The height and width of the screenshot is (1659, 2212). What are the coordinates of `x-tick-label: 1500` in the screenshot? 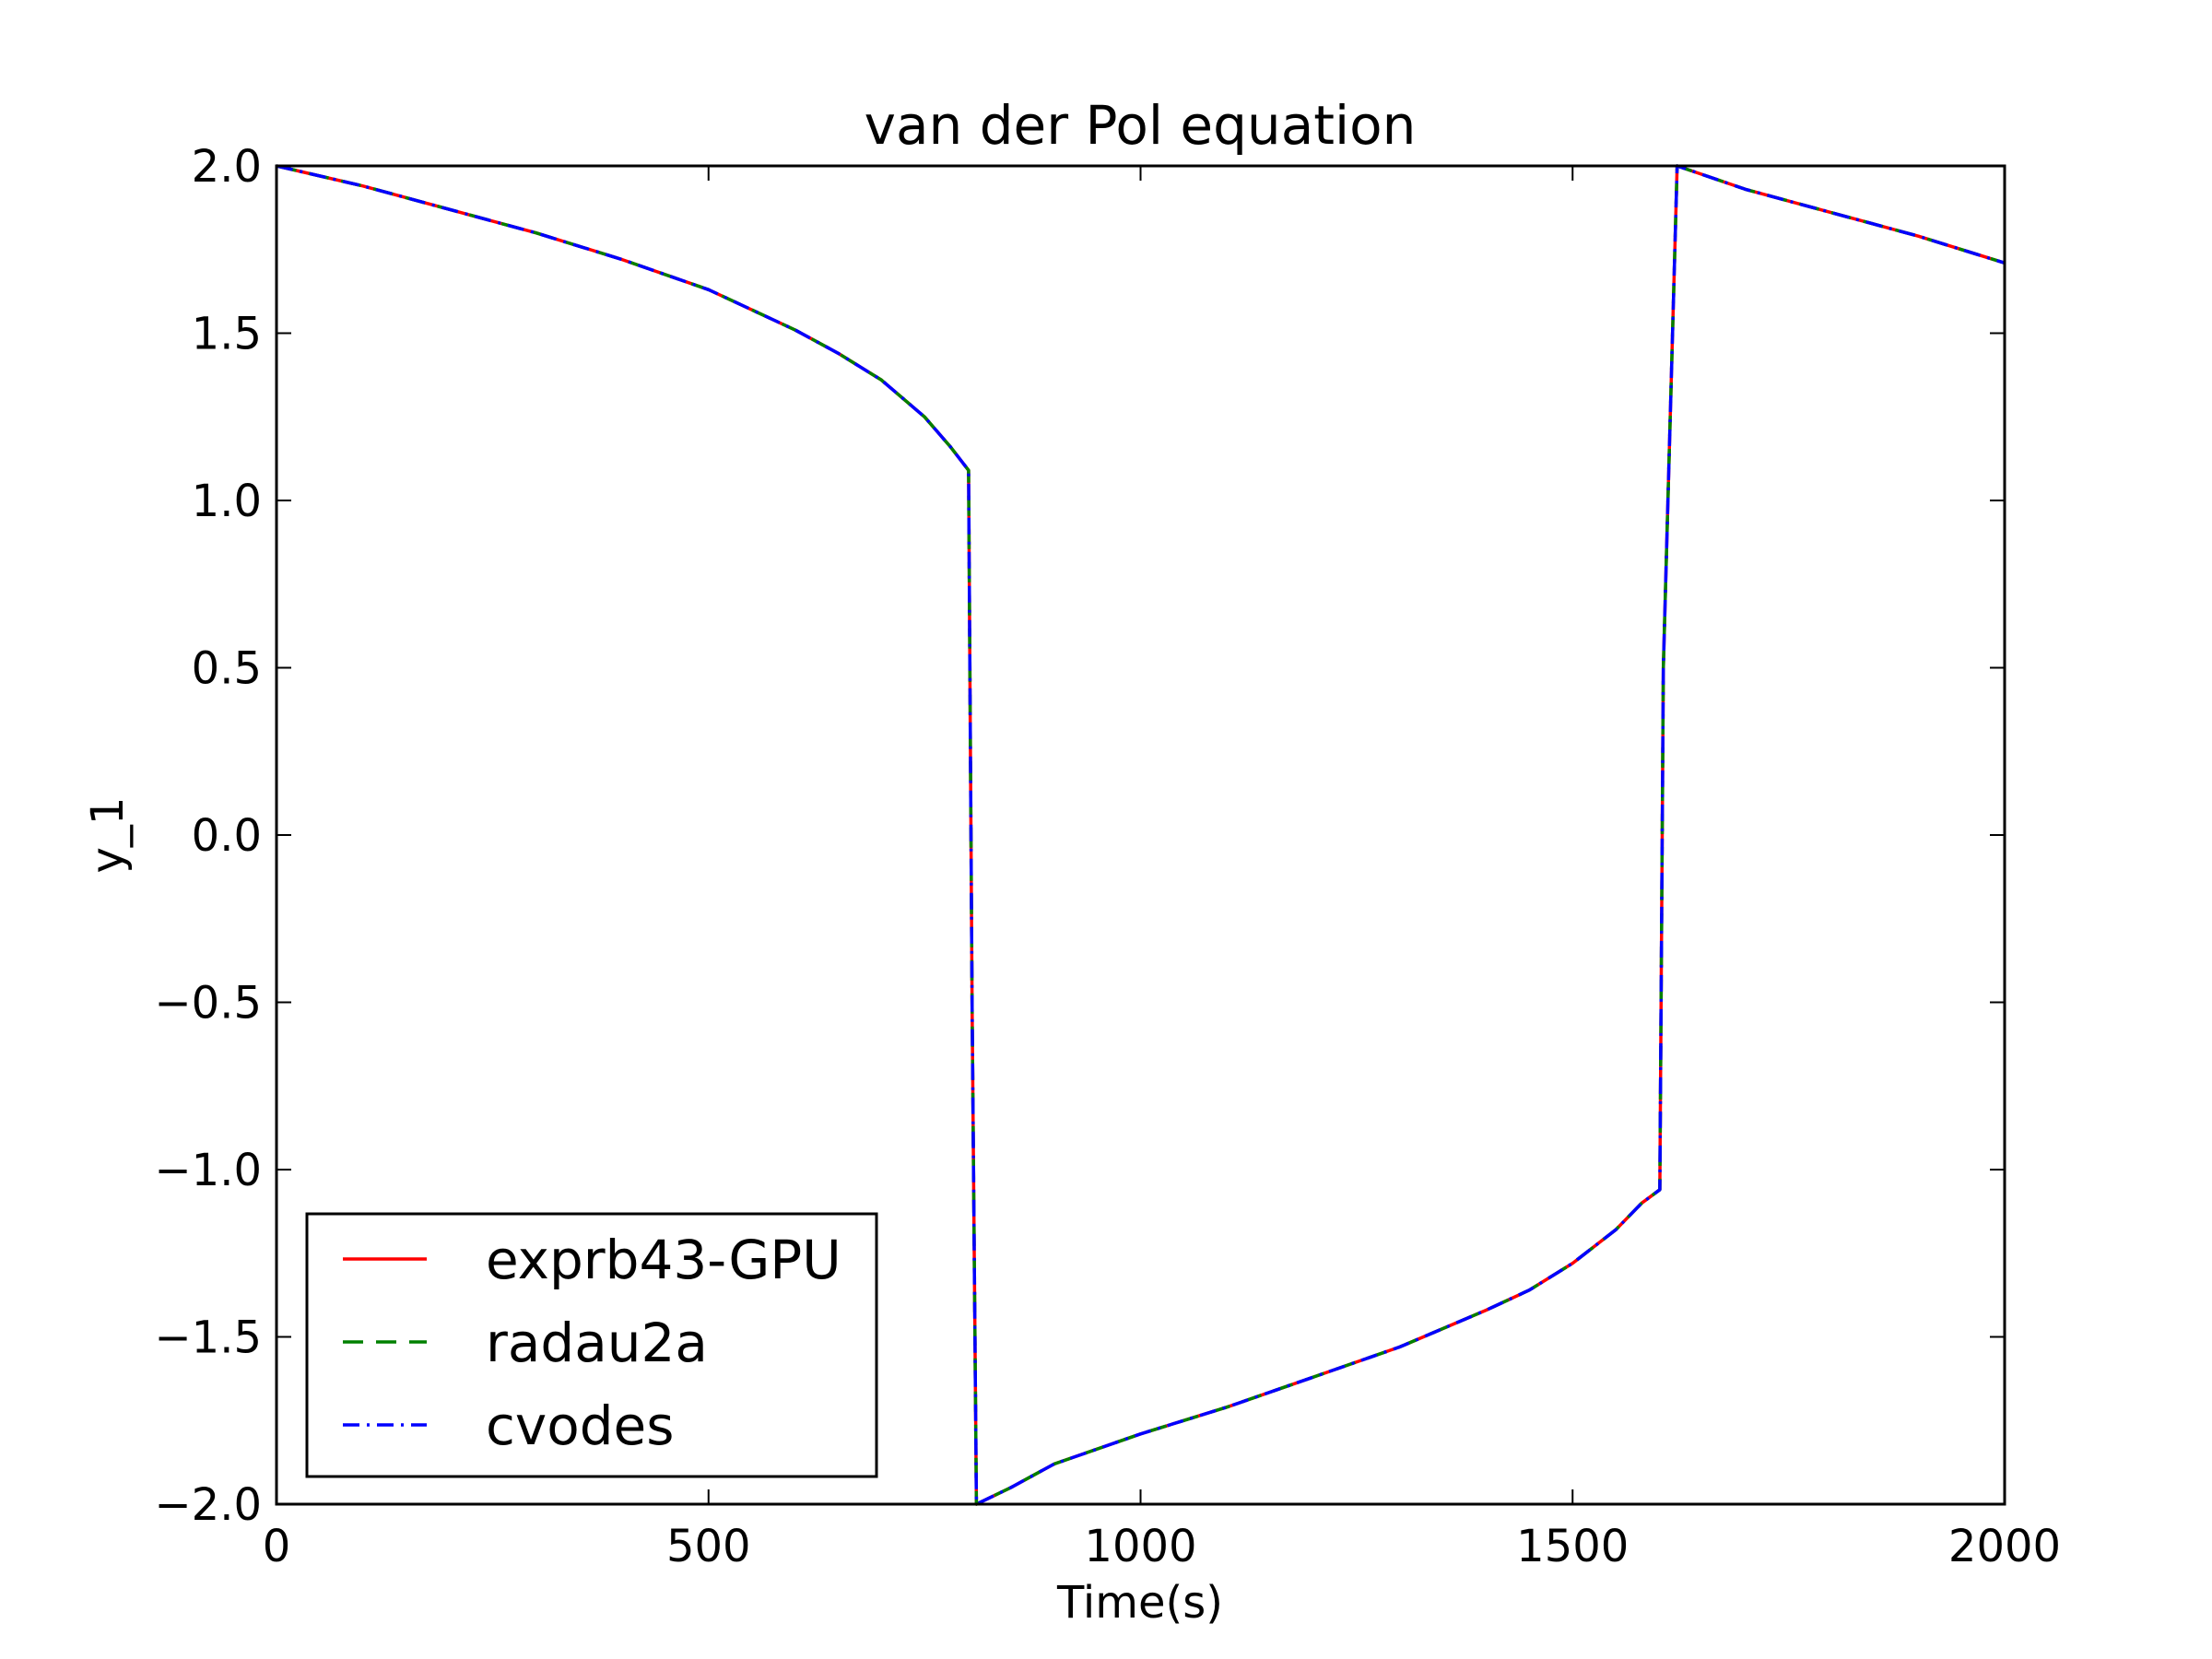 It's located at (1572, 1546).